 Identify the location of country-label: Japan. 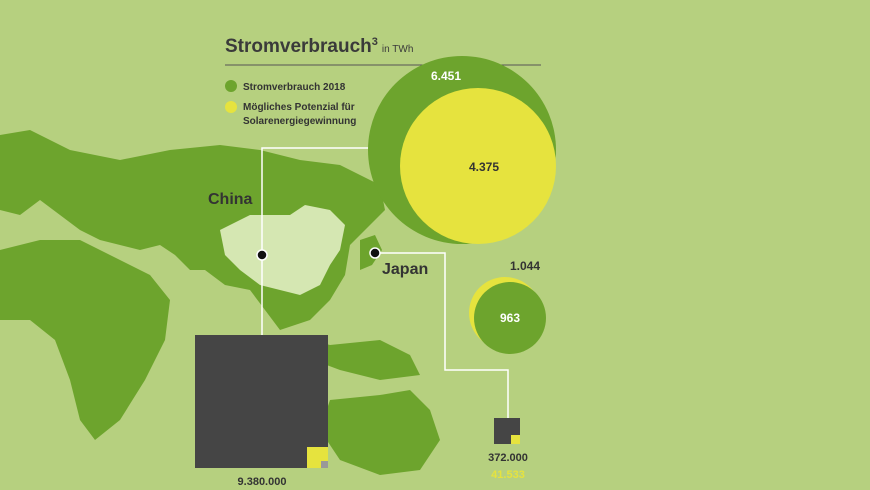
(405, 269).